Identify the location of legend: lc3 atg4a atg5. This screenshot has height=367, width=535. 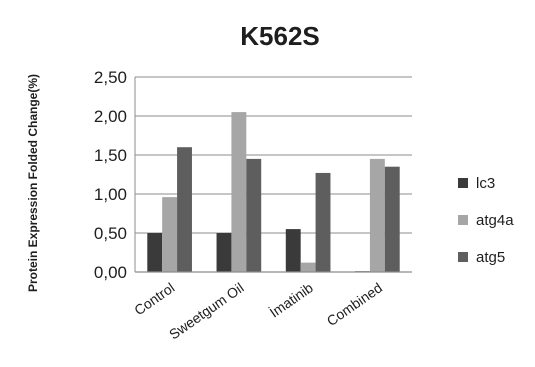
(486, 220).